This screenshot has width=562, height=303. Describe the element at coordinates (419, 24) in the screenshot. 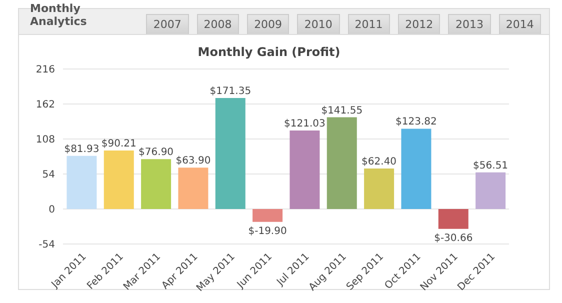

I see `text: 2012` at that location.